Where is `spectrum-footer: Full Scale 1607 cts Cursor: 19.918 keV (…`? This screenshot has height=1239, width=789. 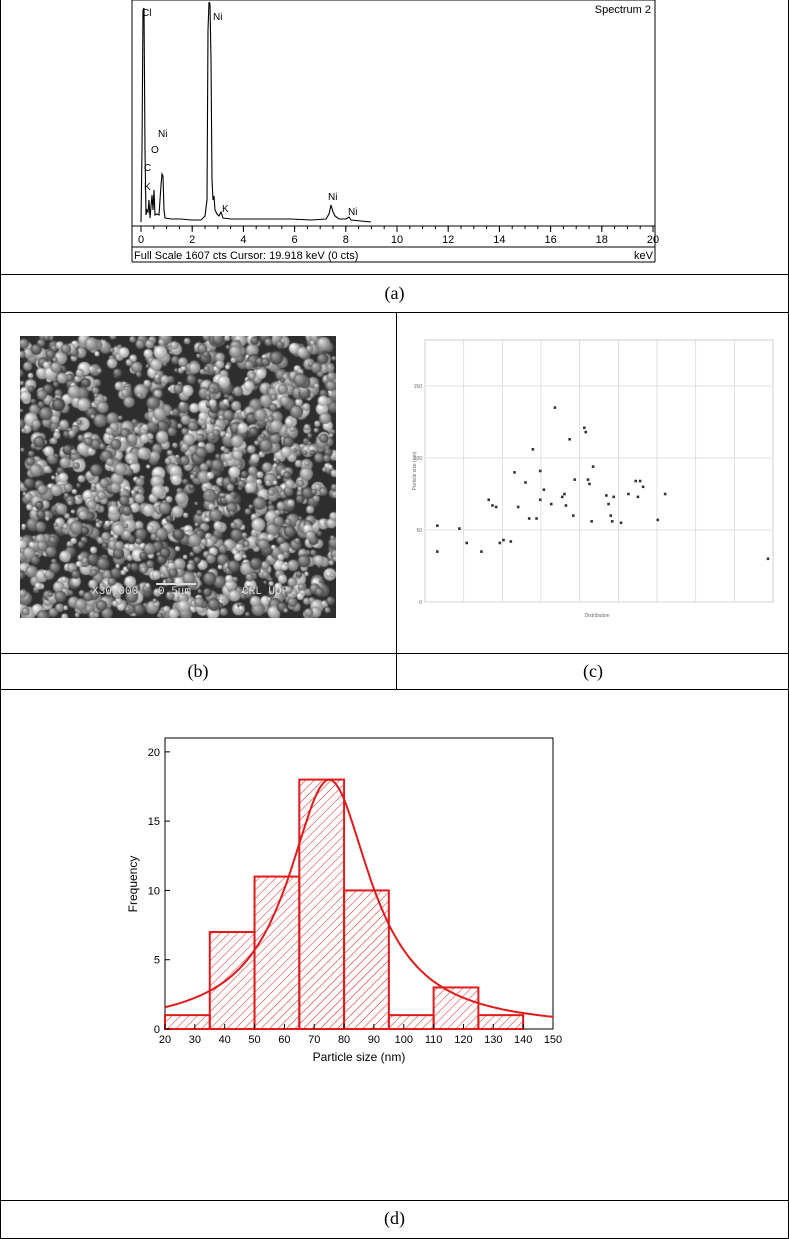 spectrum-footer: Full Scale 1607 cts Cursor: 19.918 keV (… is located at coordinates (246, 256).